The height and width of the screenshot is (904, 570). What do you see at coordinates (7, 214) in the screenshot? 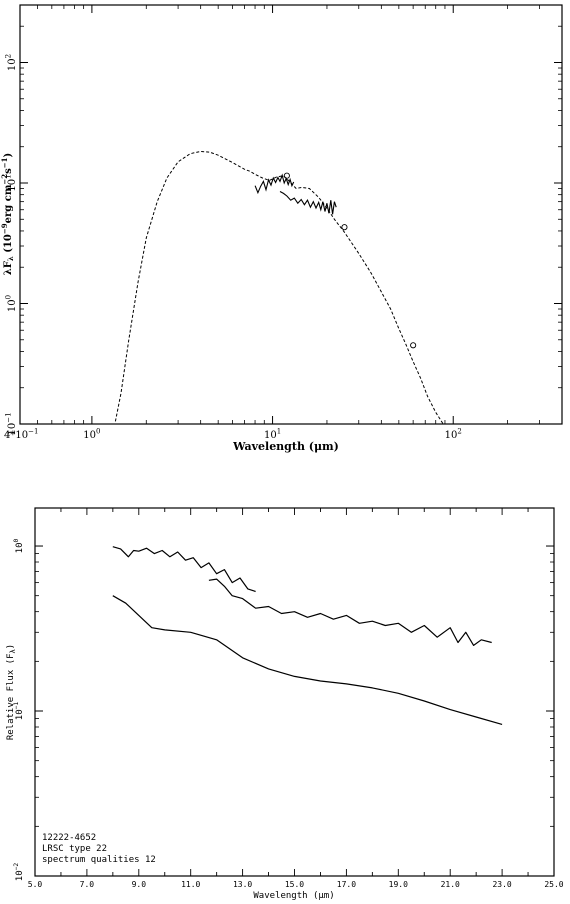
I see `sed-y-axis-label: λFλ (10−9erg cm−2s−1)` at bounding box center [7, 214].